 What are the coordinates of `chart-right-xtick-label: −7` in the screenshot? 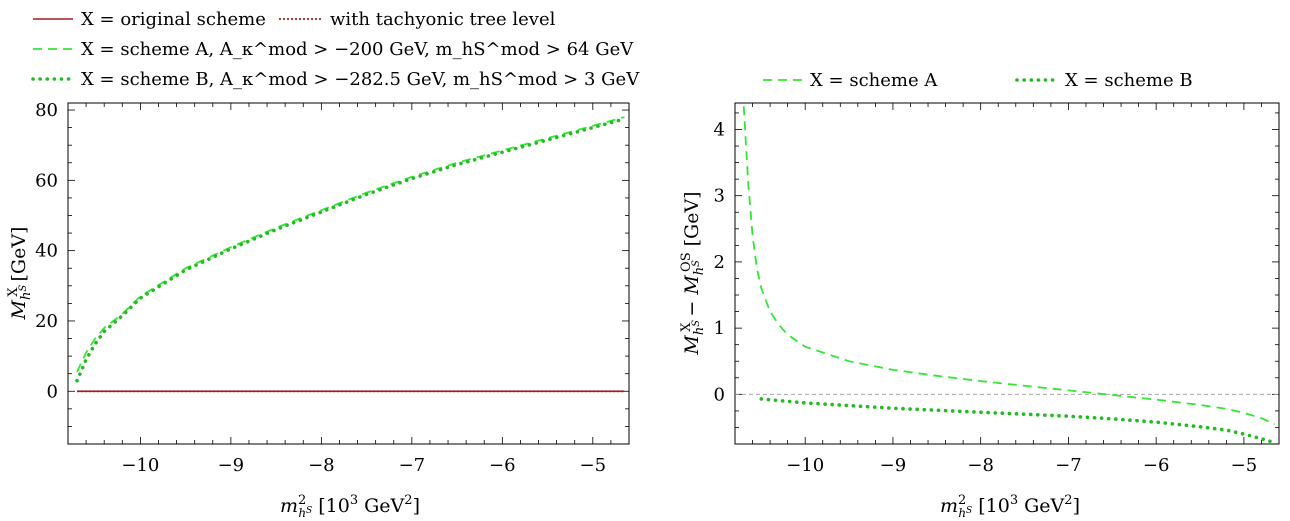 It's located at (1068, 465).